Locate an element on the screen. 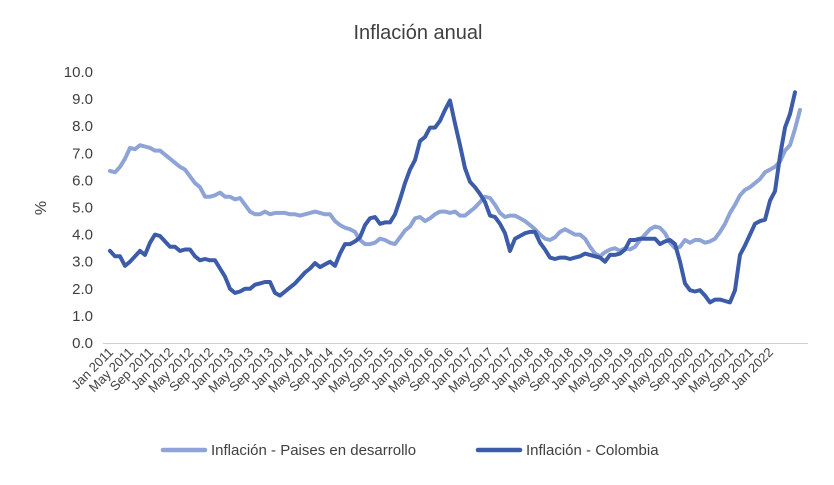  legend-label-colombia: Inflación - Colombia is located at coordinates (592, 450).